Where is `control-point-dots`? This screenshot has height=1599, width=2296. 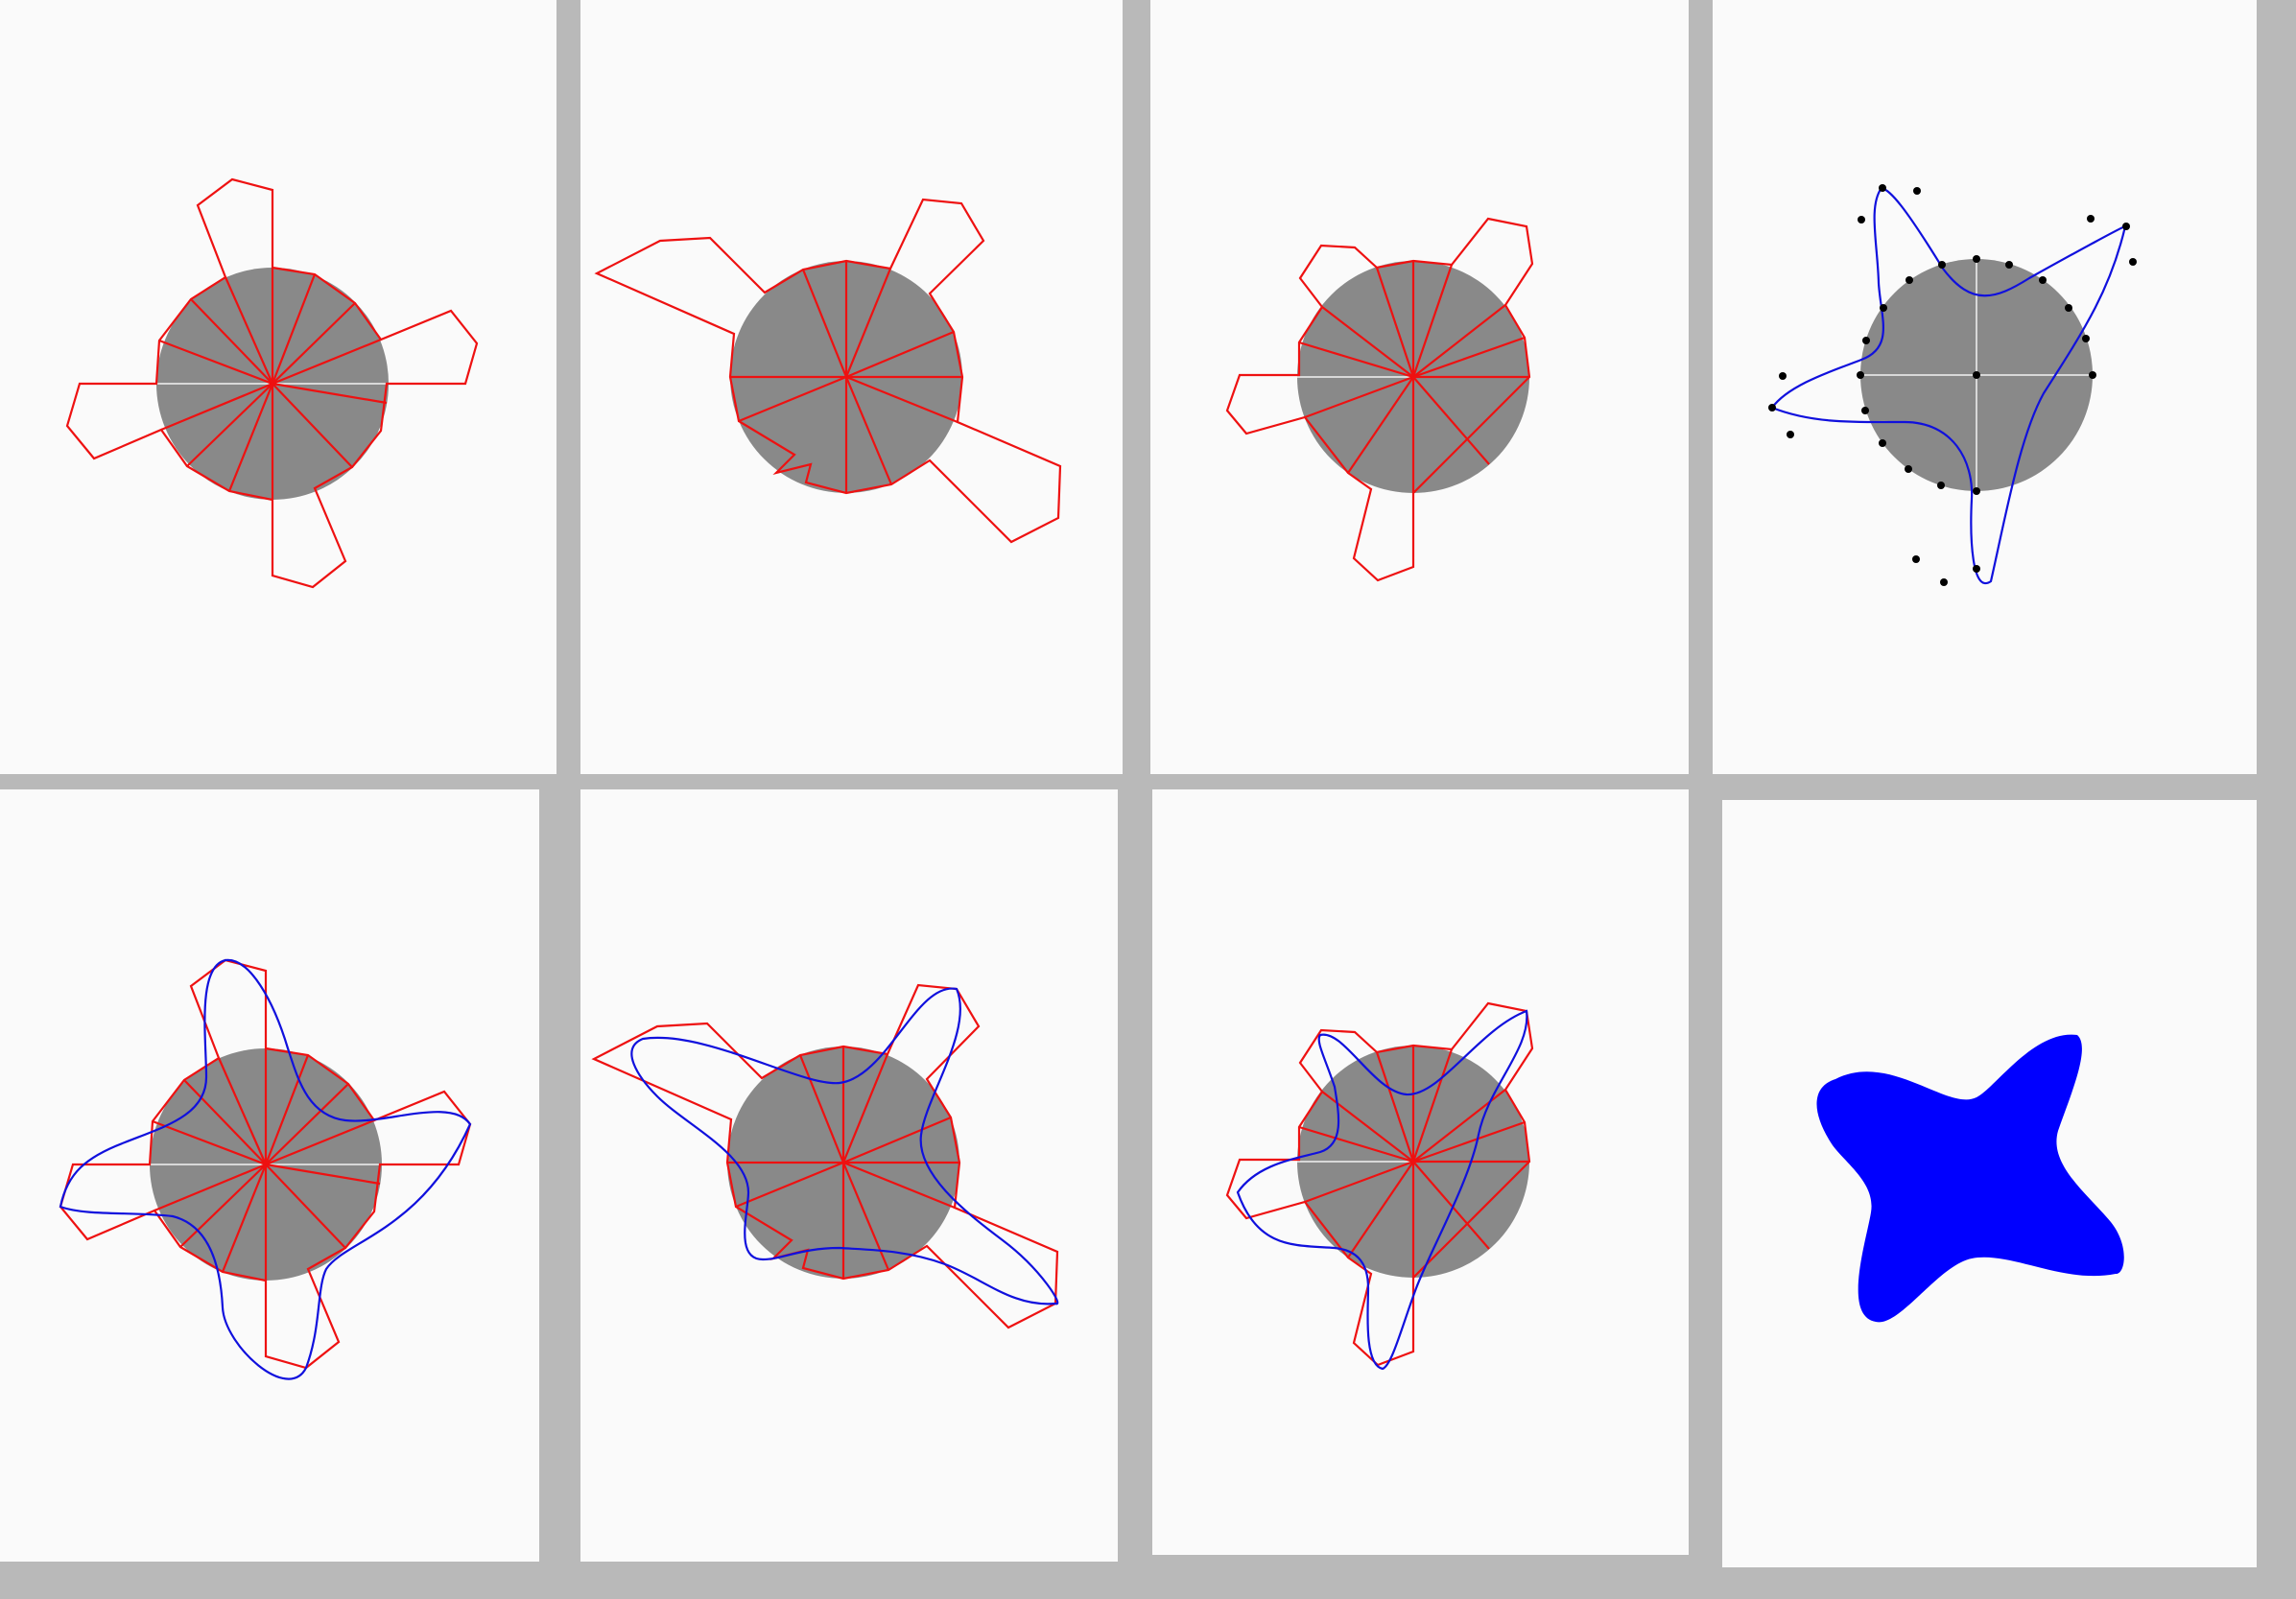 control-point-dots is located at coordinates (1952, 385).